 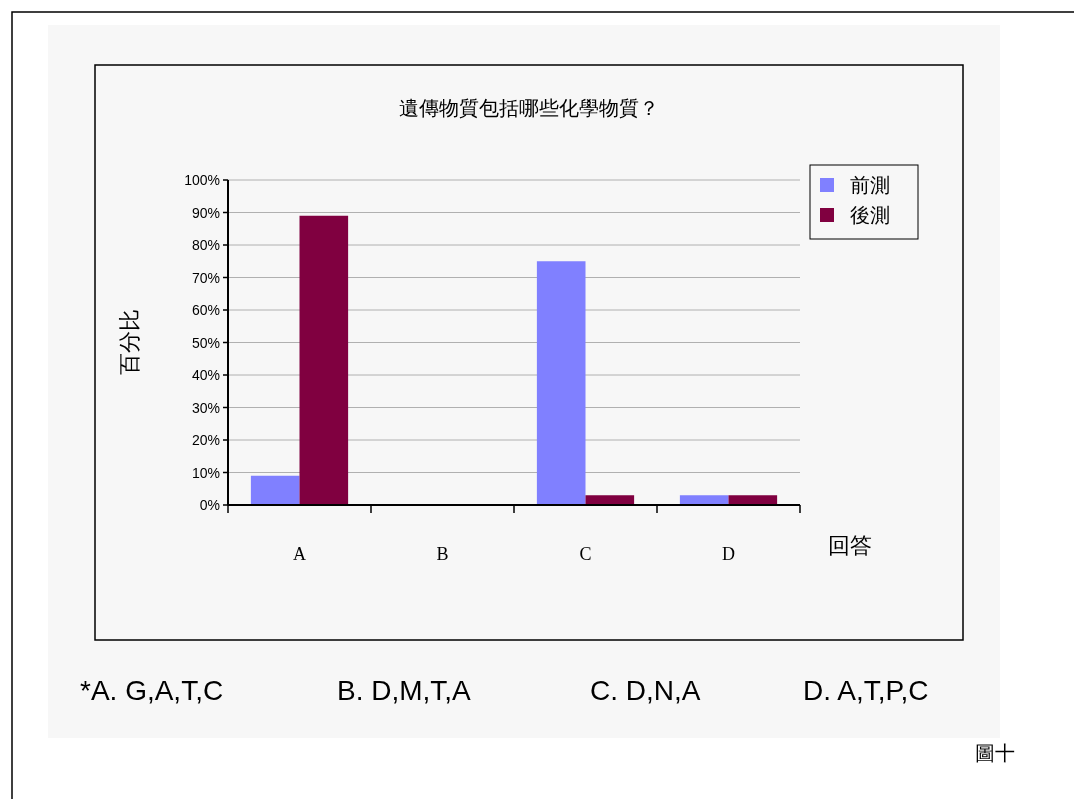 What do you see at coordinates (850, 545) in the screenshot?
I see `x-axis-title: 回答` at bounding box center [850, 545].